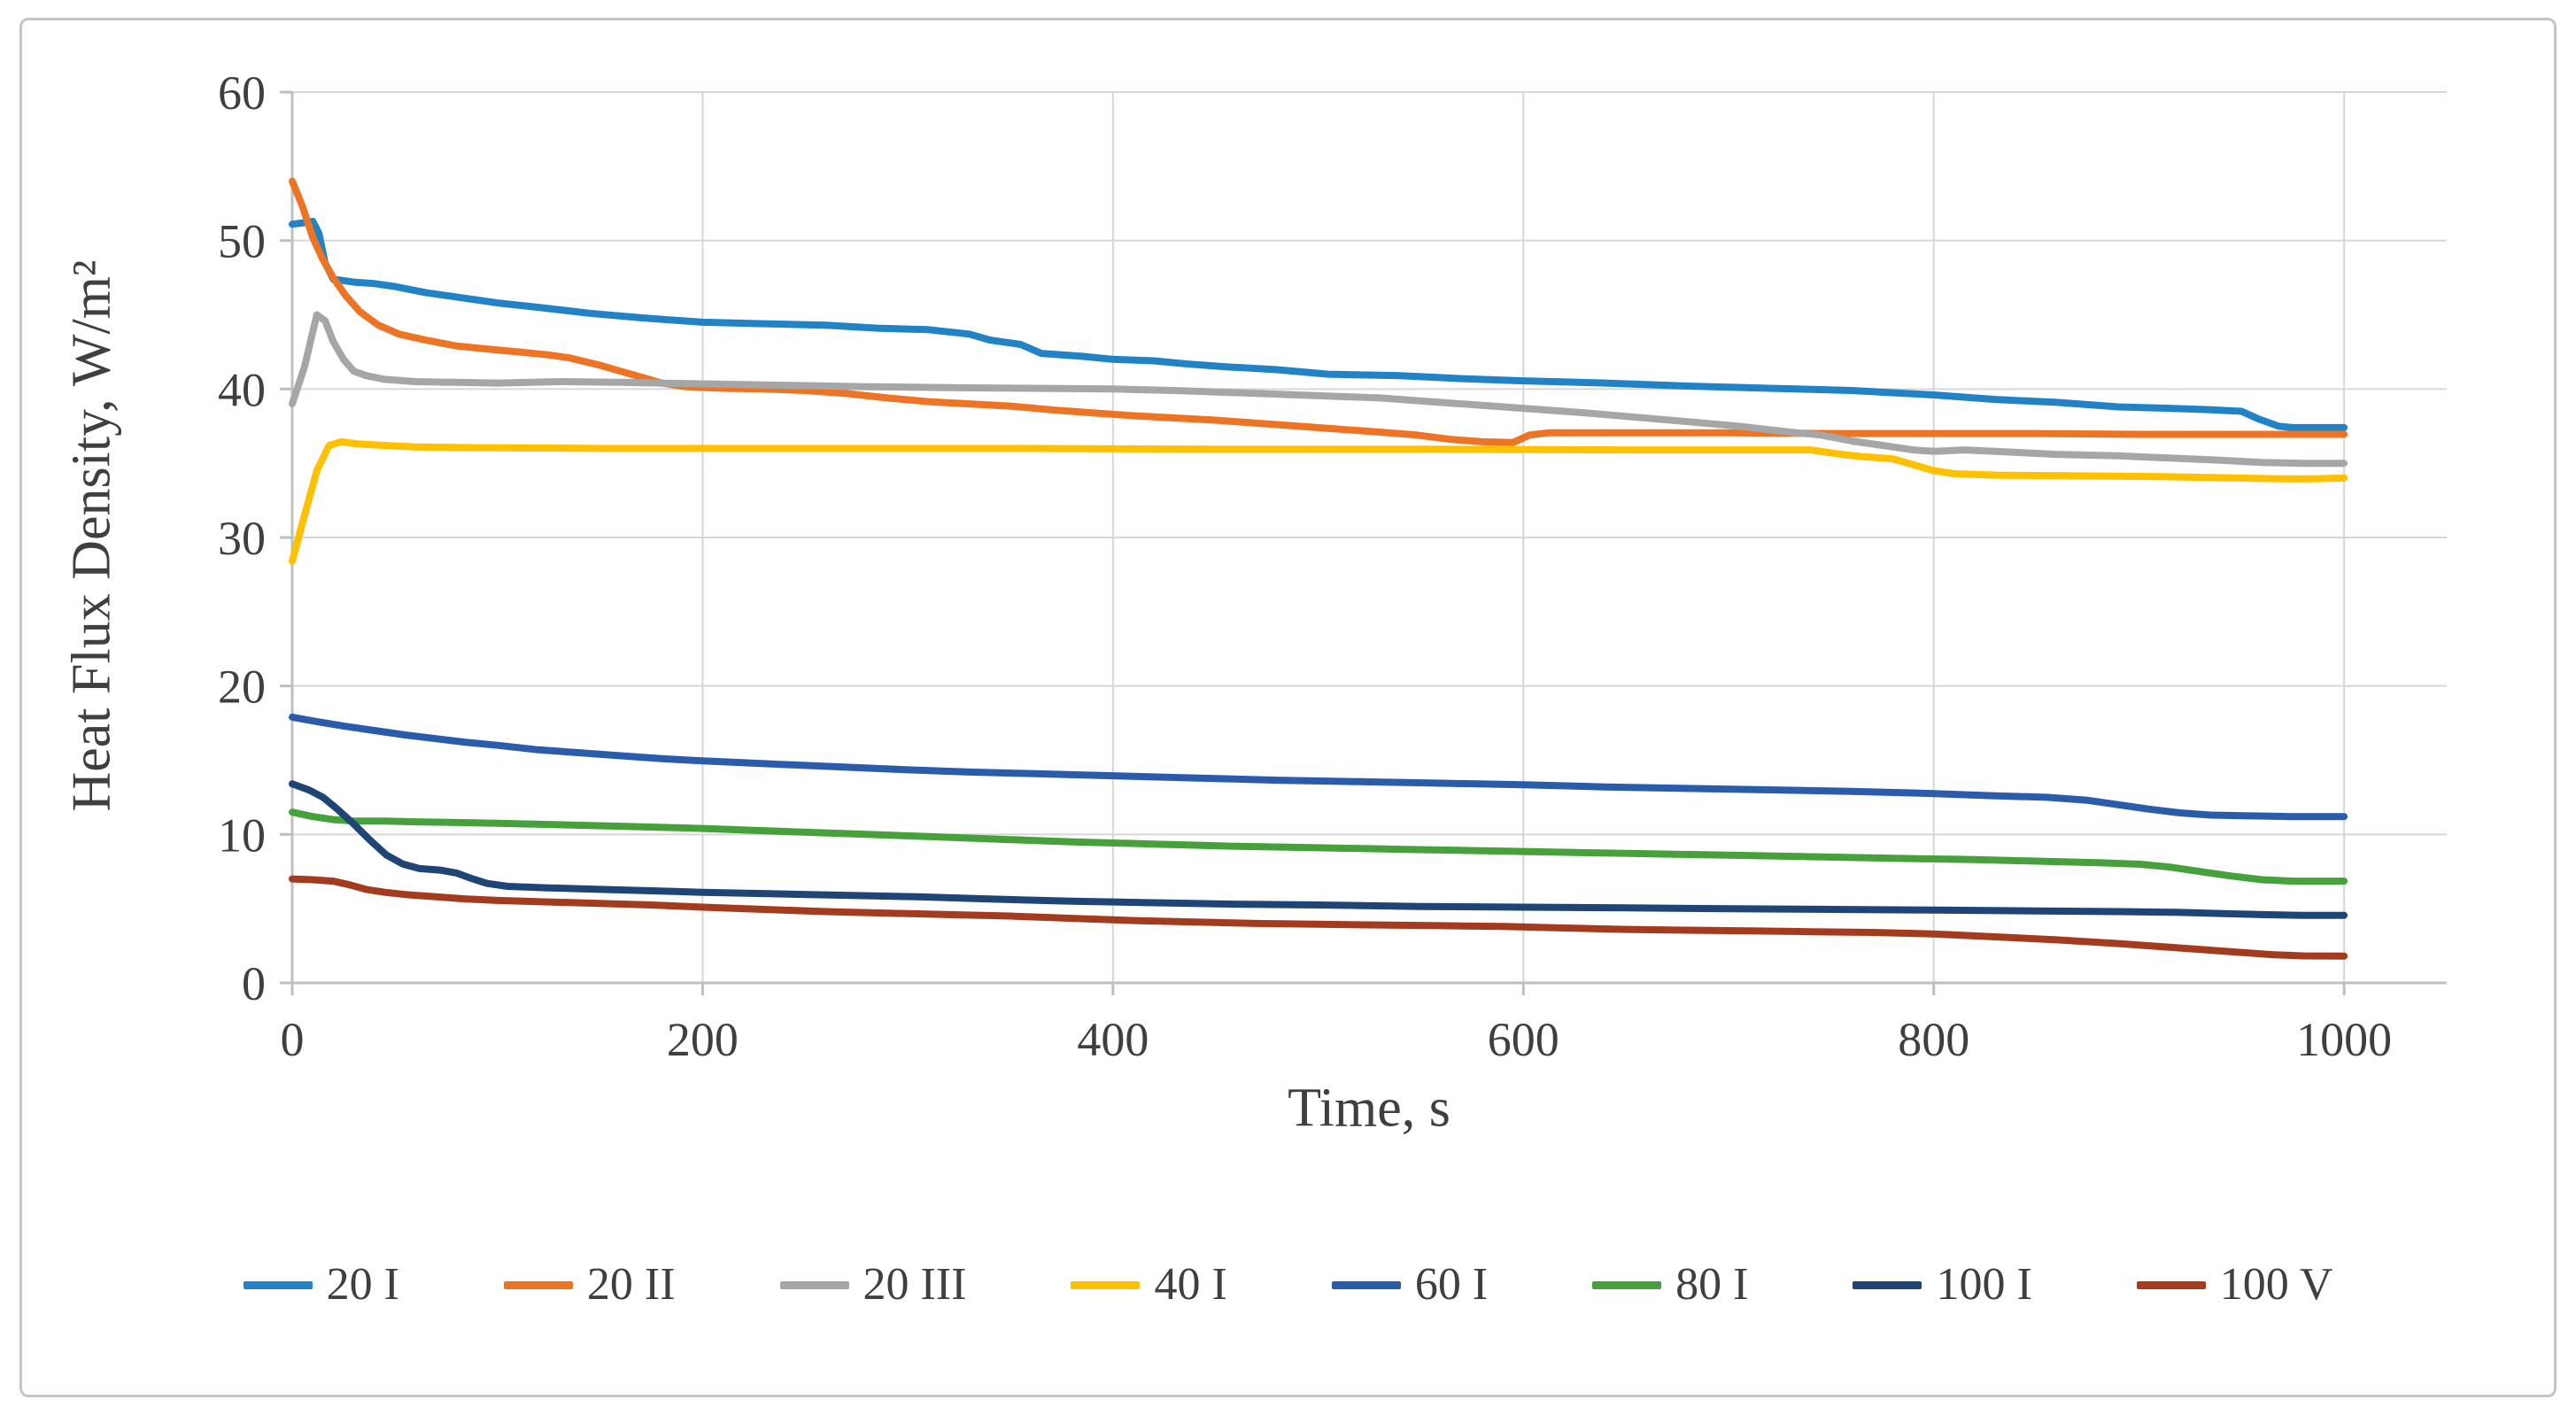 Image resolution: width=2576 pixels, height=1415 pixels. I want to click on legend-label-100-V: 100 V, so click(2276, 1284).